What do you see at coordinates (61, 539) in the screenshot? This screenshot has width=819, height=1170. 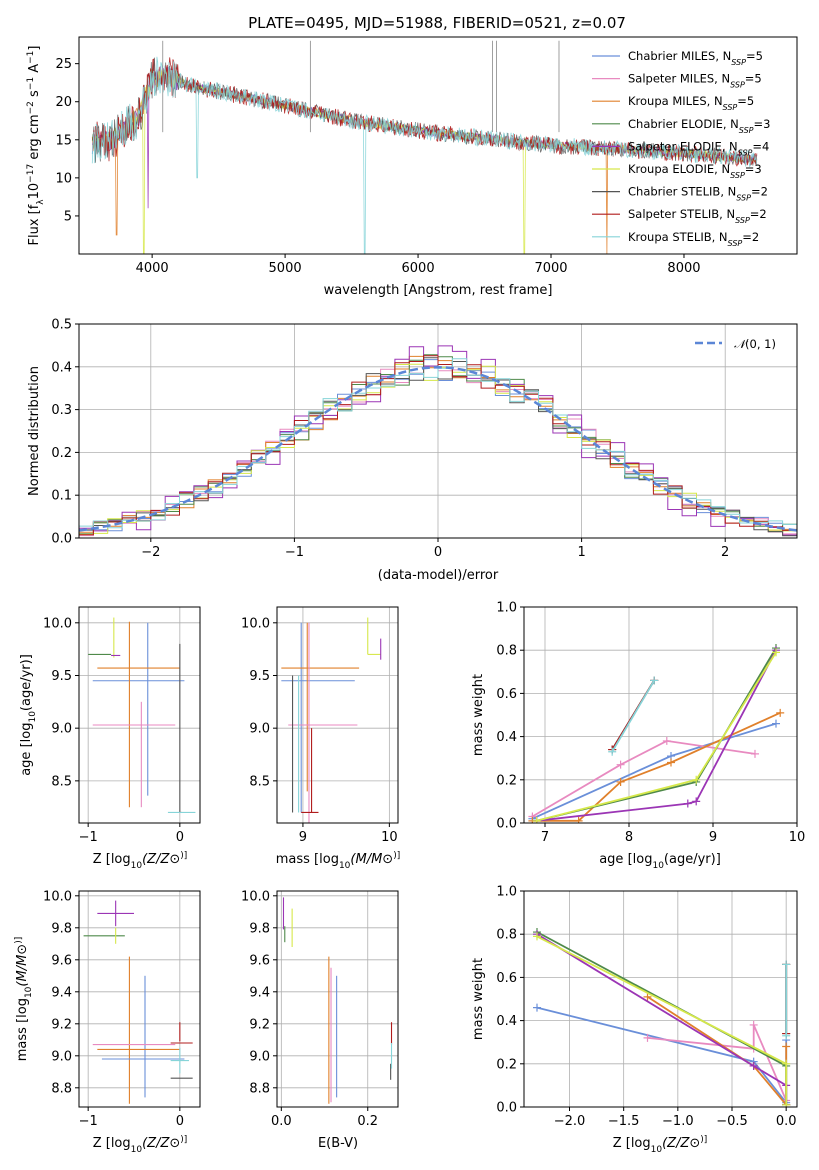 I see `y-tick-label: 0.0` at bounding box center [61, 539].